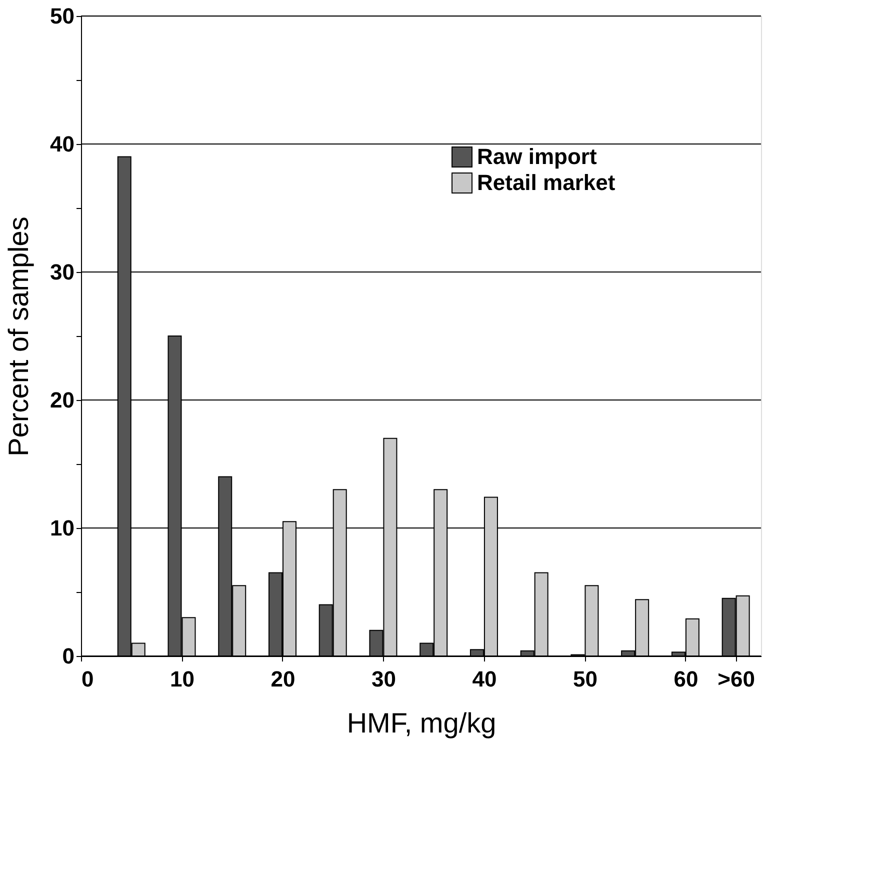 This screenshot has height=876, width=875. I want to click on y-tick-label: 20, so click(62, 400).